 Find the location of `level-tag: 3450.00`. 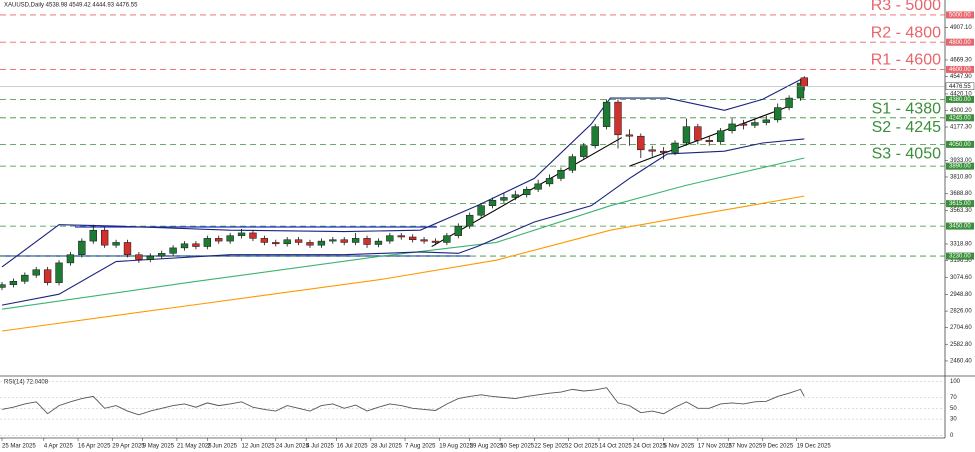

level-tag: 3450.00 is located at coordinates (960, 227).